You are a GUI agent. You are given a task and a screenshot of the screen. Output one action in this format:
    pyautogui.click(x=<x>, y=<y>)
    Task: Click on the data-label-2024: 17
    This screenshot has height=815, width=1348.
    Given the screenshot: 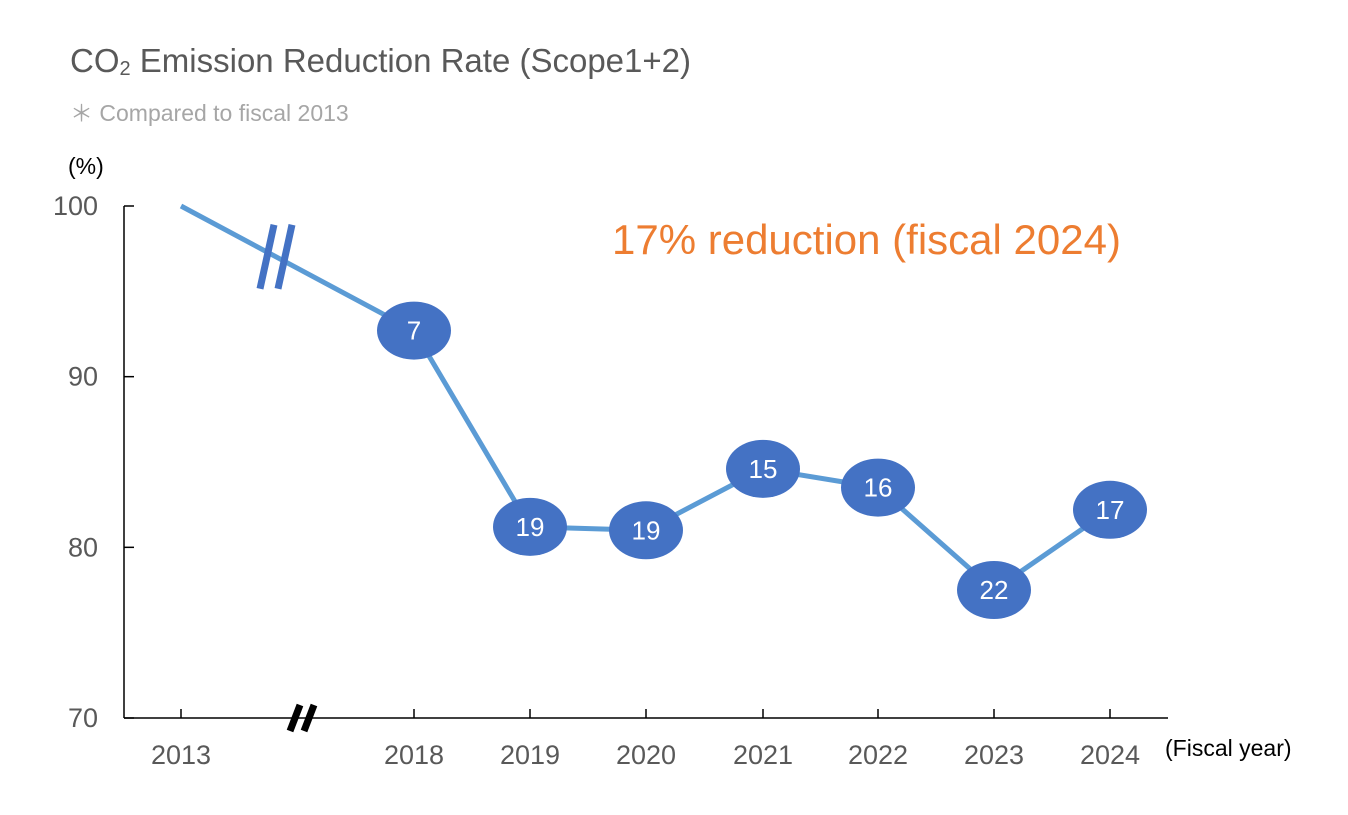 What is the action you would take?
    pyautogui.click(x=1110, y=510)
    